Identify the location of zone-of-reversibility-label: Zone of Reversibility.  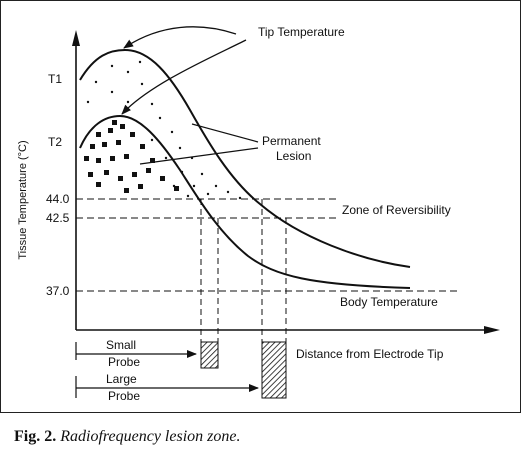
(396, 210).